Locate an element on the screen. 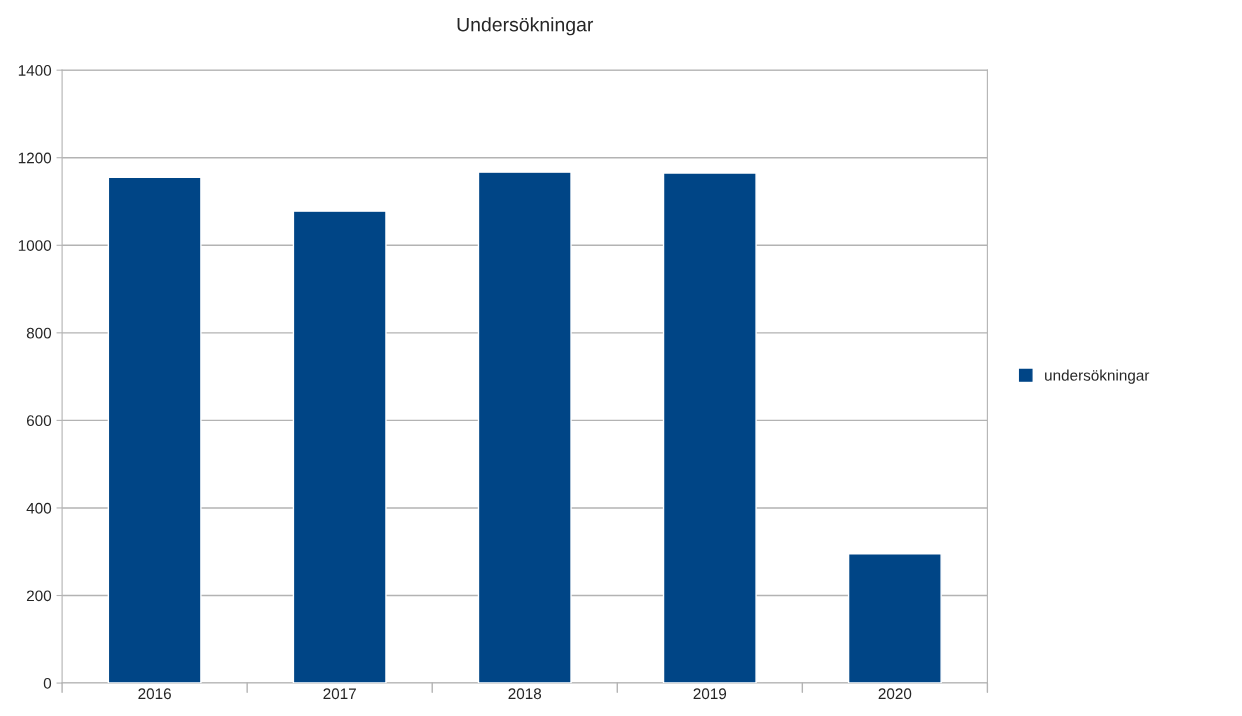 The image size is (1242, 716). y-tick-label: 200 is located at coordinates (39, 596).